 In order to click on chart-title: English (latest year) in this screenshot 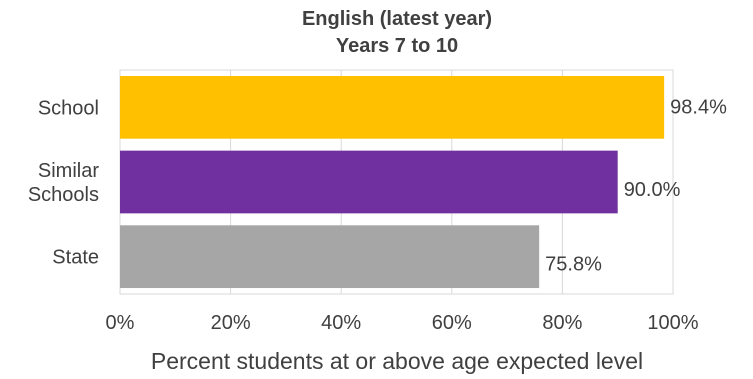, I will do `click(397, 19)`.